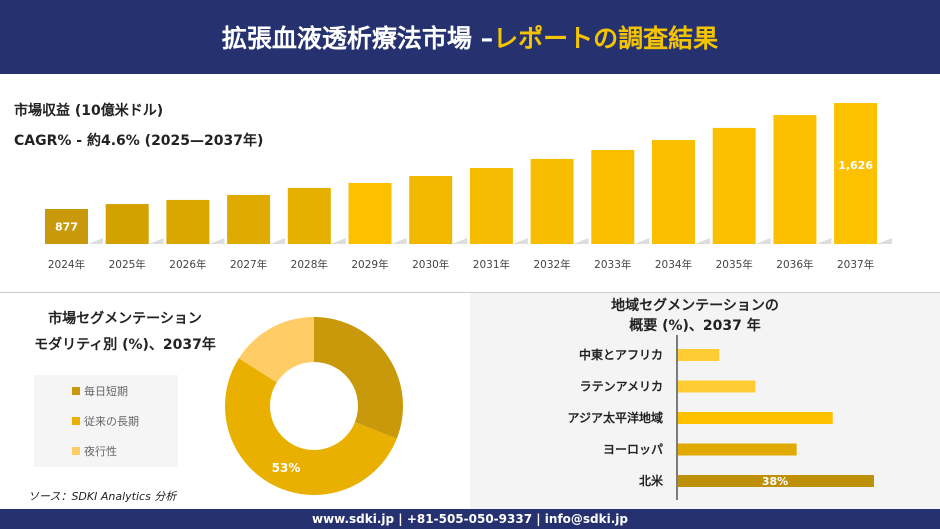 The image size is (940, 529). I want to click on modality-title-line2: モダリティ別 (%)、2037年, so click(125, 345).